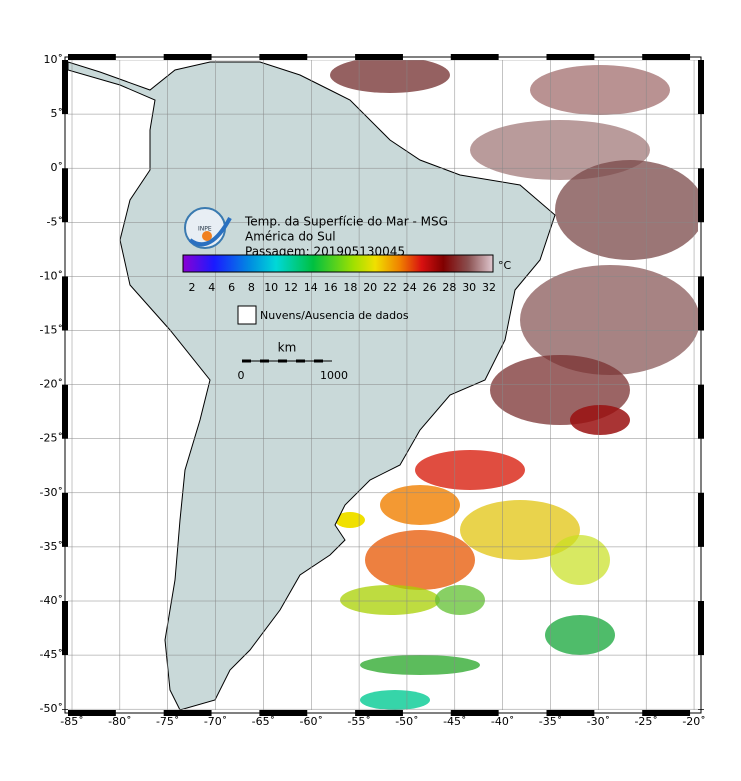  Describe the element at coordinates (469, 287) in the screenshot. I see `colorbar-label: 30` at that location.